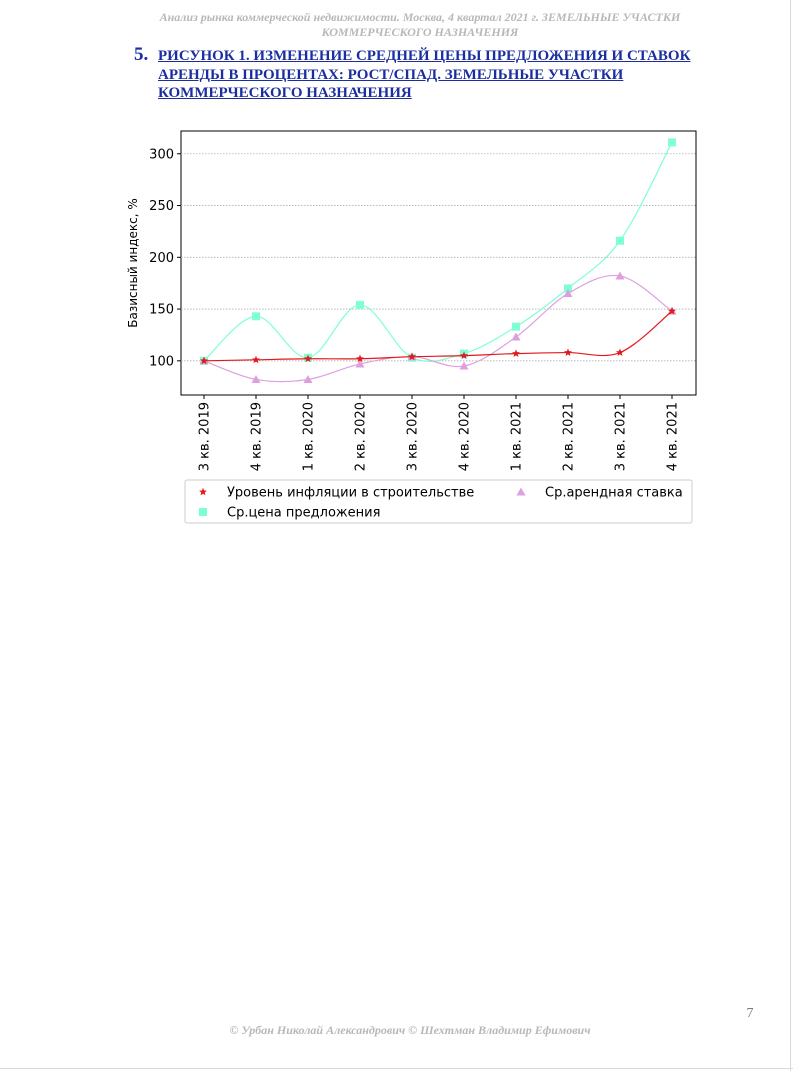  Describe the element at coordinates (438, 252) in the screenshot. I see `series-3-line` at that location.